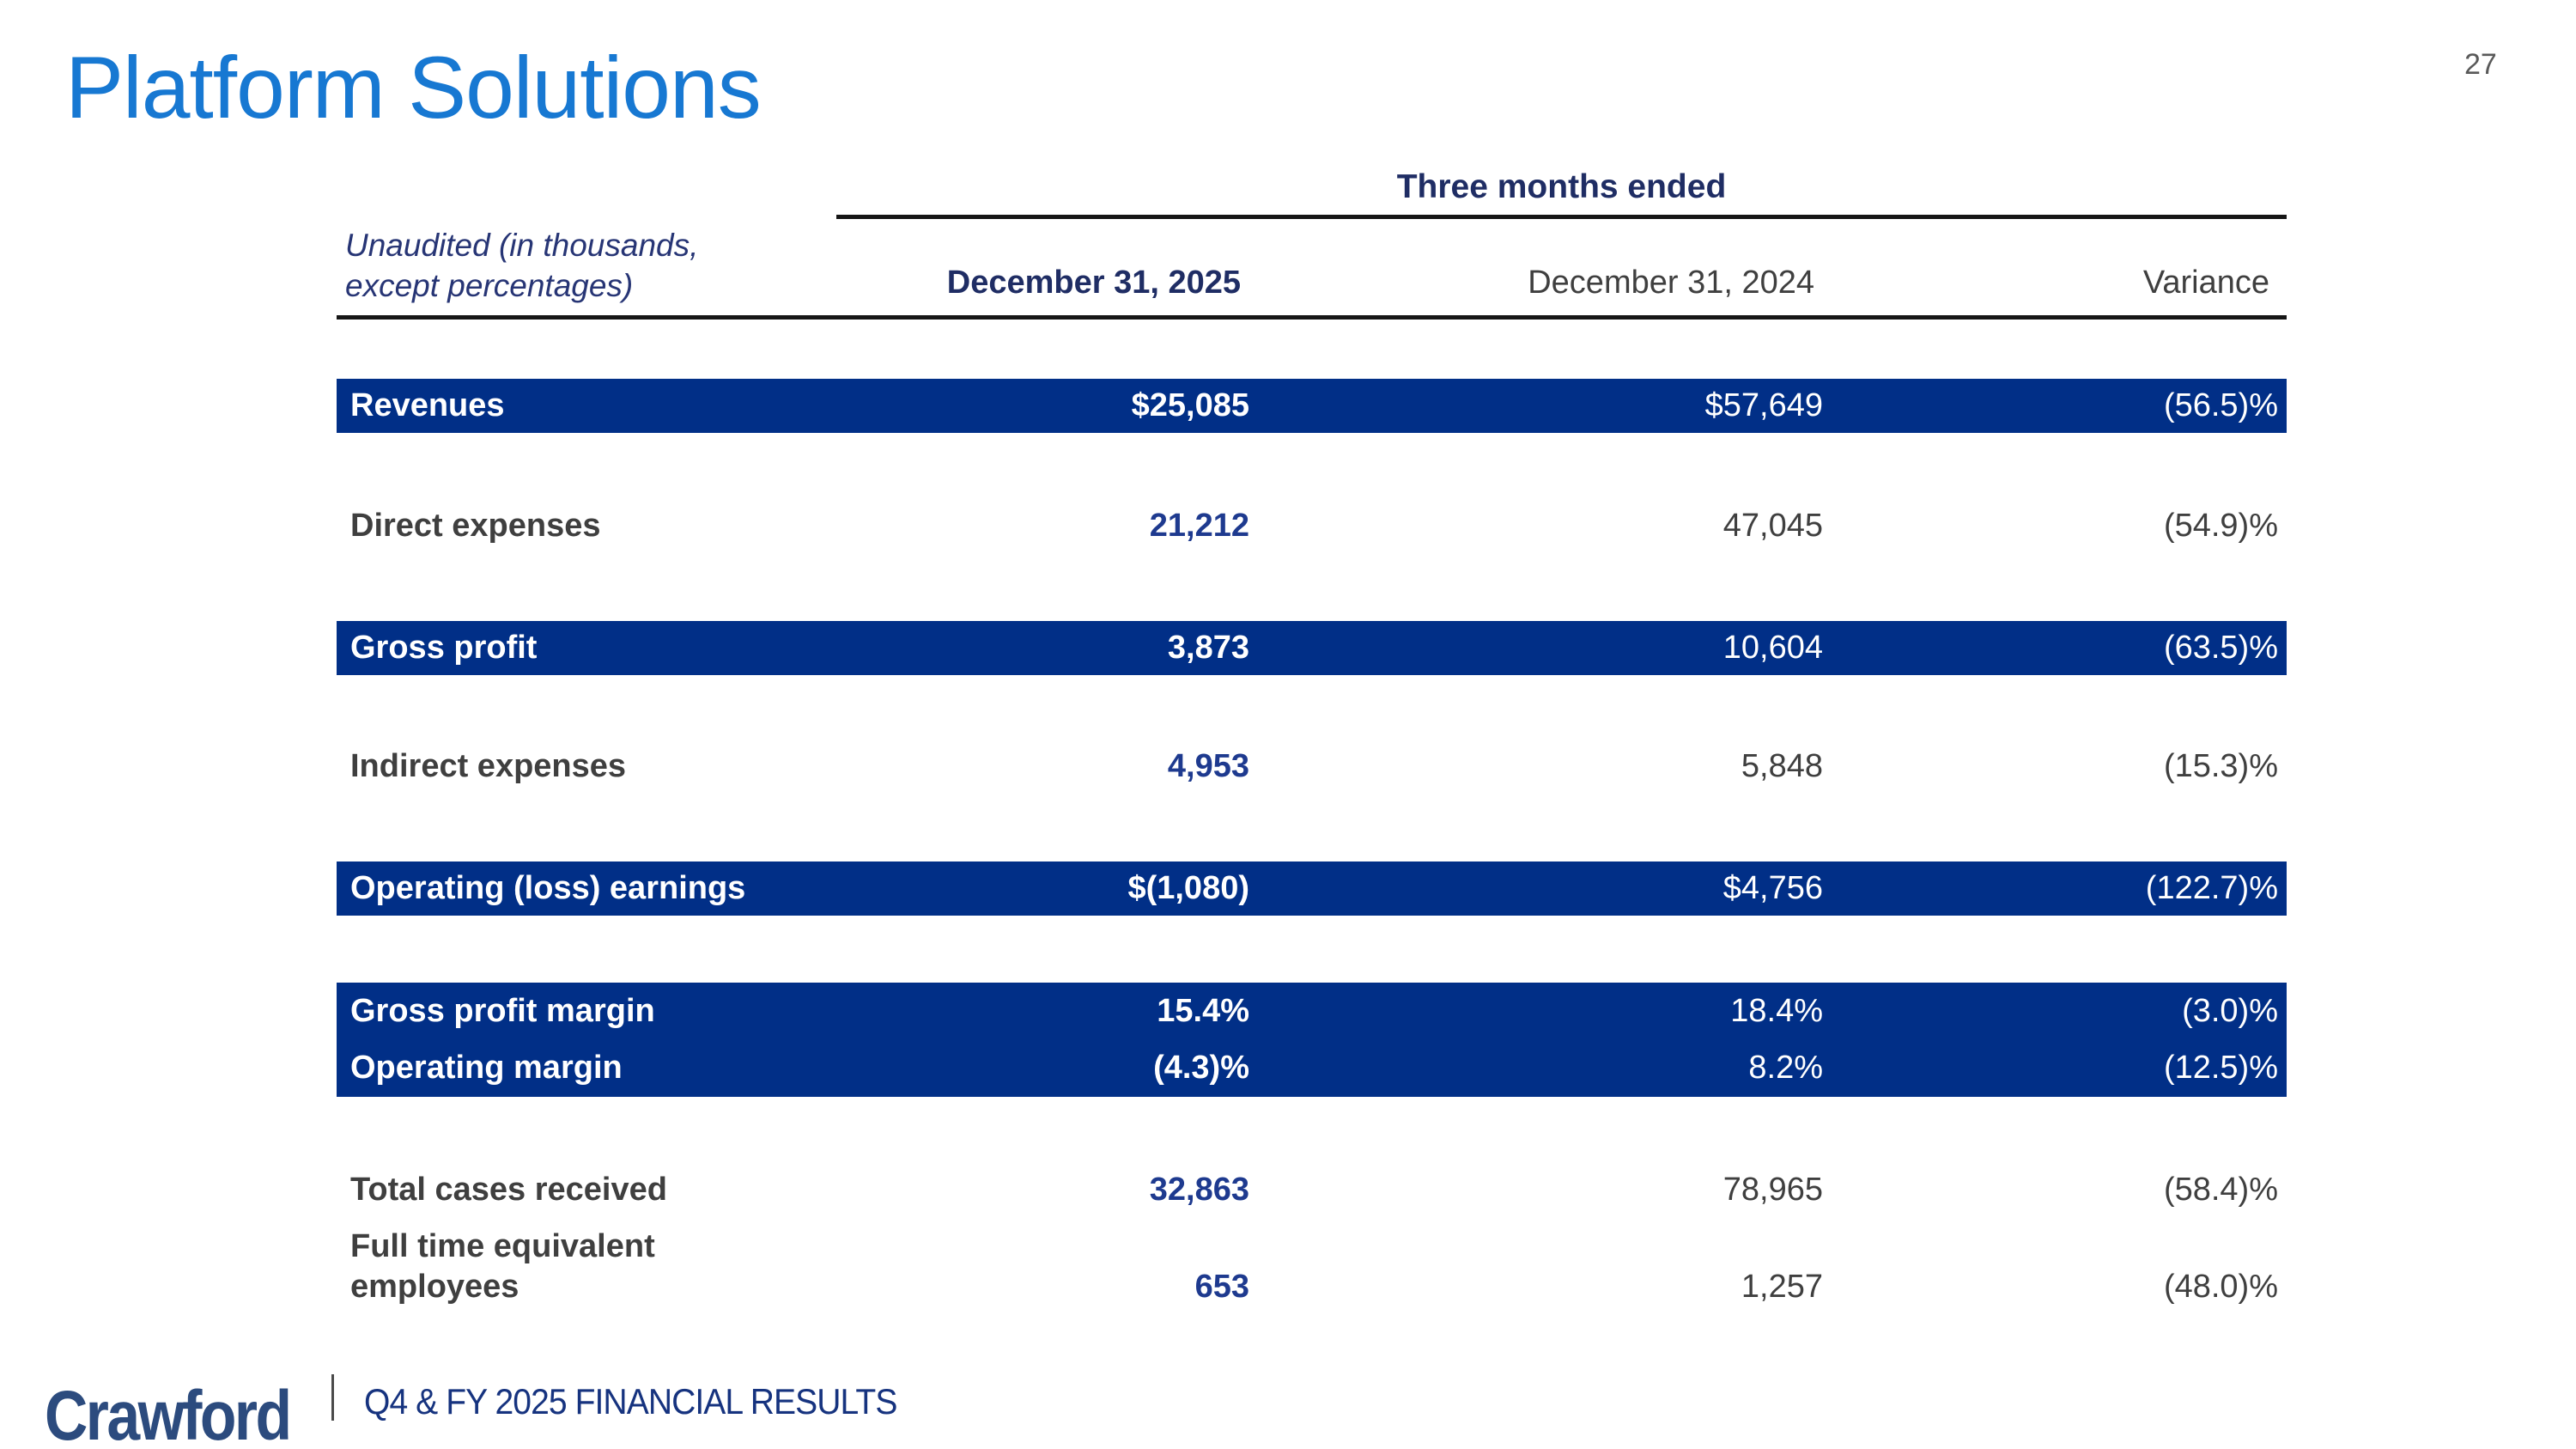  Describe the element at coordinates (1312, 648) in the screenshot. I see `table-row-gross-profit: Gross profit 3,873 10,604 (63.5)%` at that location.